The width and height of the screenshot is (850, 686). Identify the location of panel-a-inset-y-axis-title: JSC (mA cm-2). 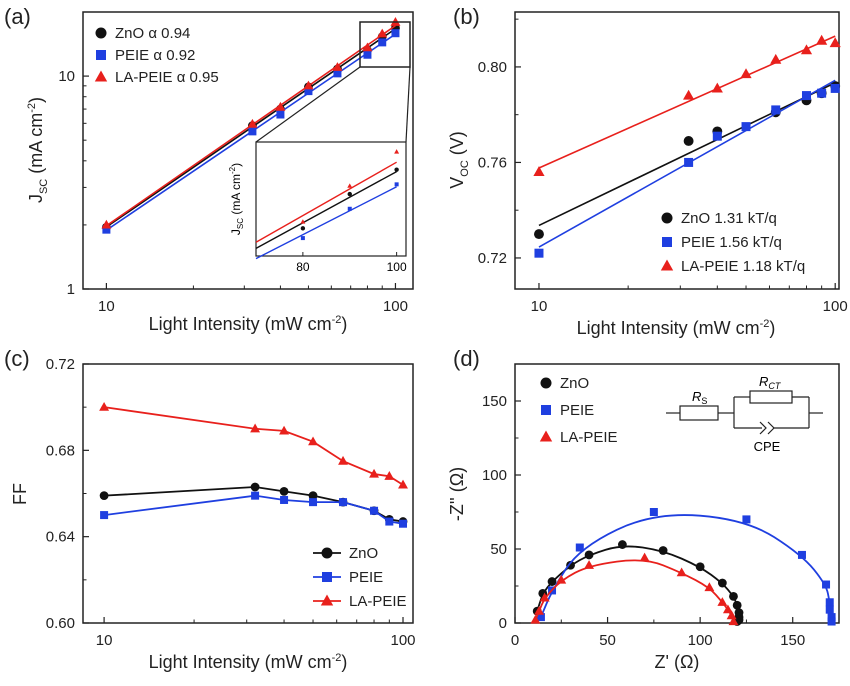
(236, 199).